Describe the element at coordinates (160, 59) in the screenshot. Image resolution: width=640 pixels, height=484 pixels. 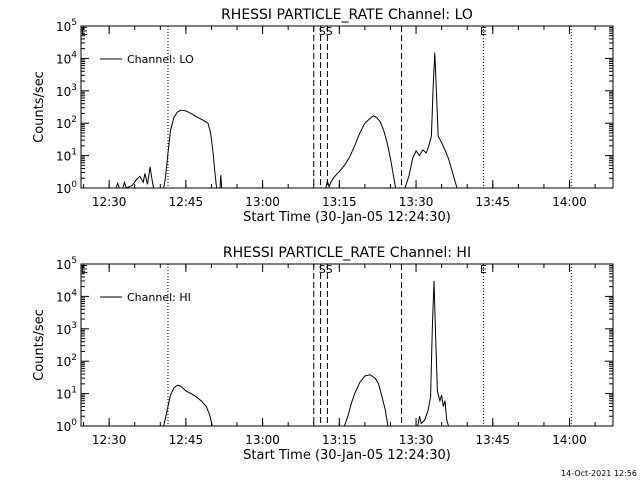
I see `legend-entry: Channel: LO` at that location.